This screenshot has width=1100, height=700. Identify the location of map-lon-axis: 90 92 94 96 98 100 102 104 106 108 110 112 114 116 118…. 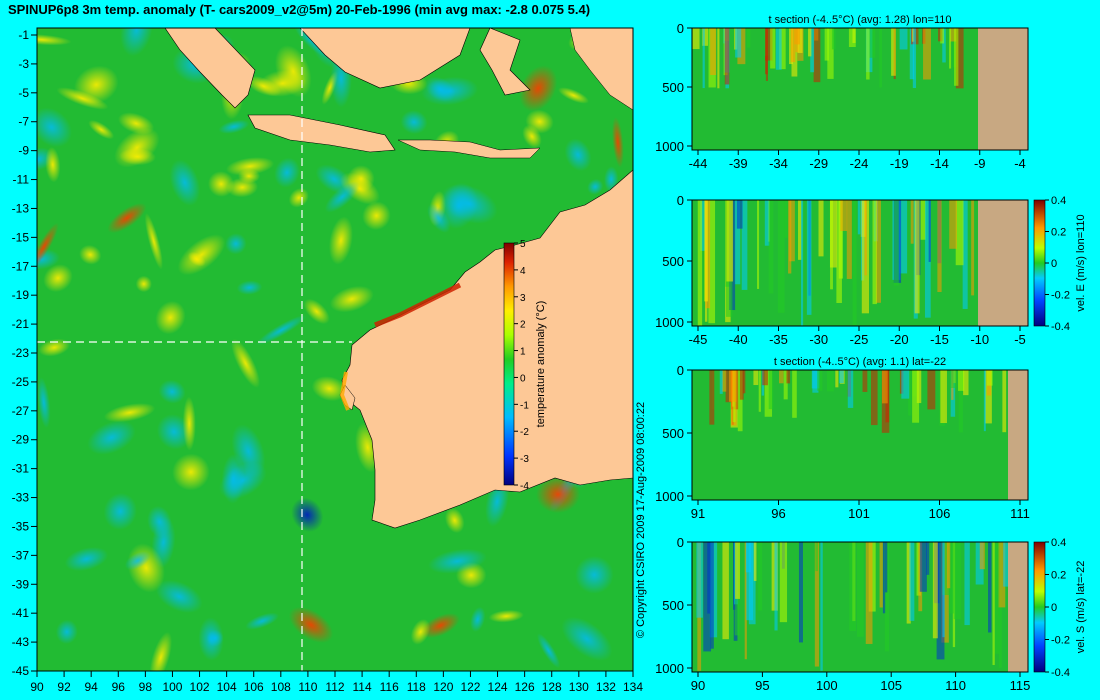
(336, 682).